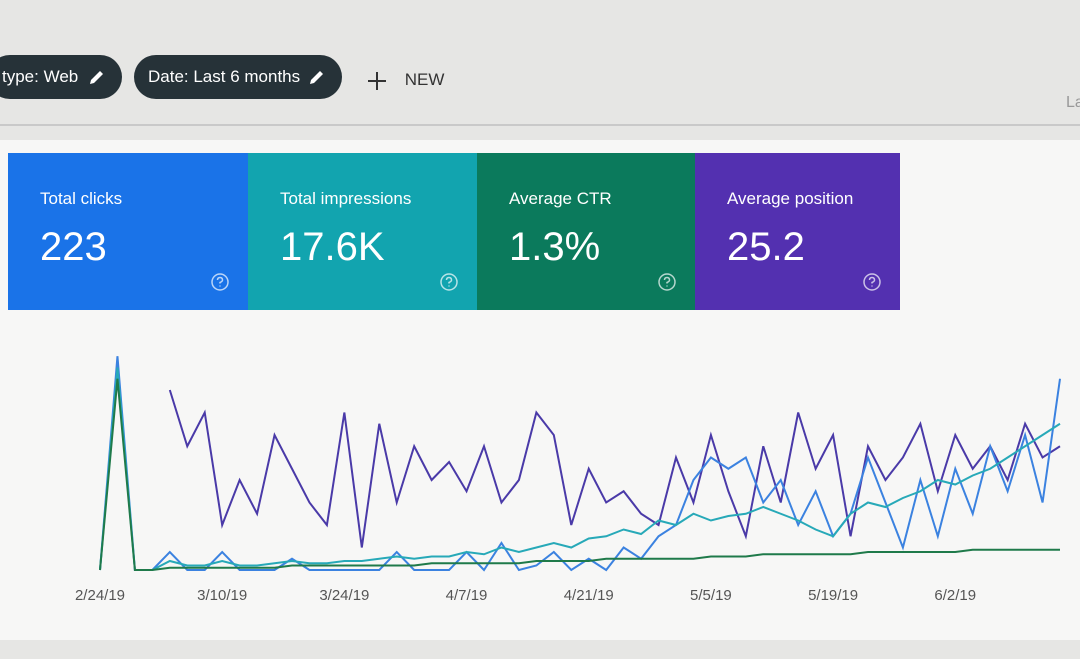  Describe the element at coordinates (332, 247) in the screenshot. I see `metric-value: 17.6K` at that location.